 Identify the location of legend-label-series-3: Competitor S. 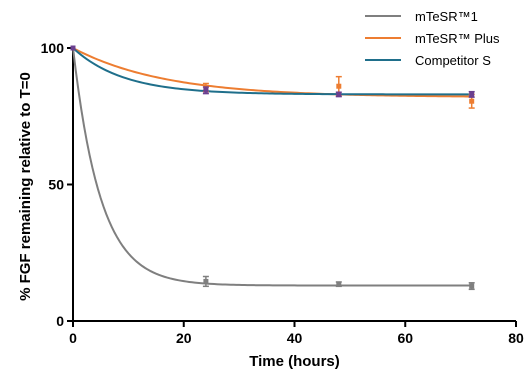
(453, 60).